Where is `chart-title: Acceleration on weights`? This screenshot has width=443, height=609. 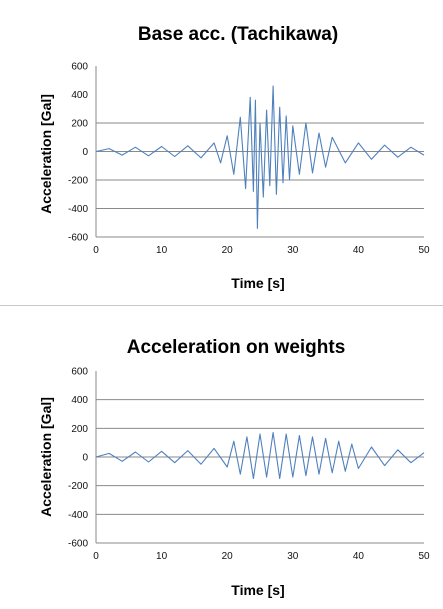 chart-title: Acceleration on weights is located at coordinates (236, 347).